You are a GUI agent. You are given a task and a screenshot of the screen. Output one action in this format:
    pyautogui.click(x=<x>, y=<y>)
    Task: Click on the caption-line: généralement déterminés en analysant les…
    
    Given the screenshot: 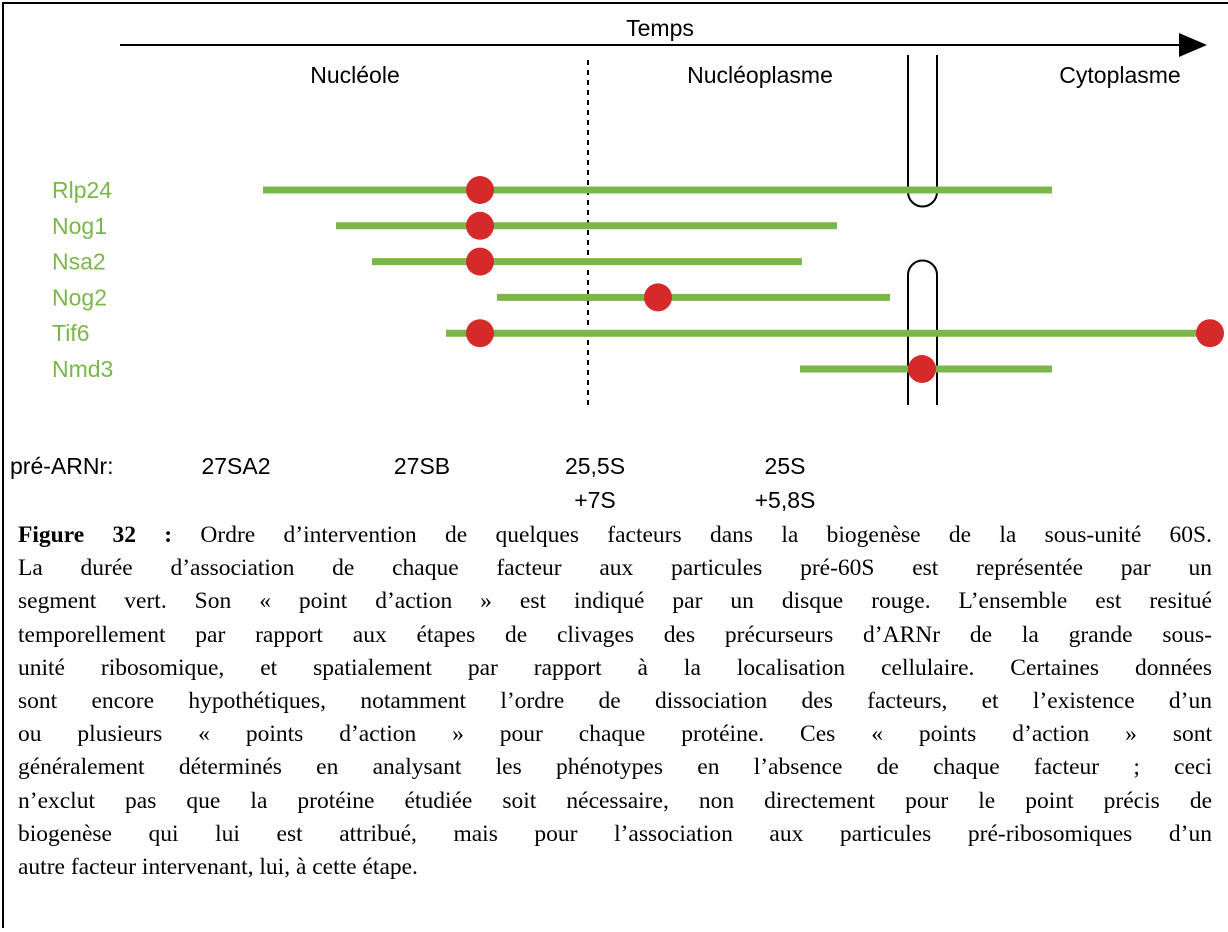 What is the action you would take?
    pyautogui.click(x=615, y=767)
    